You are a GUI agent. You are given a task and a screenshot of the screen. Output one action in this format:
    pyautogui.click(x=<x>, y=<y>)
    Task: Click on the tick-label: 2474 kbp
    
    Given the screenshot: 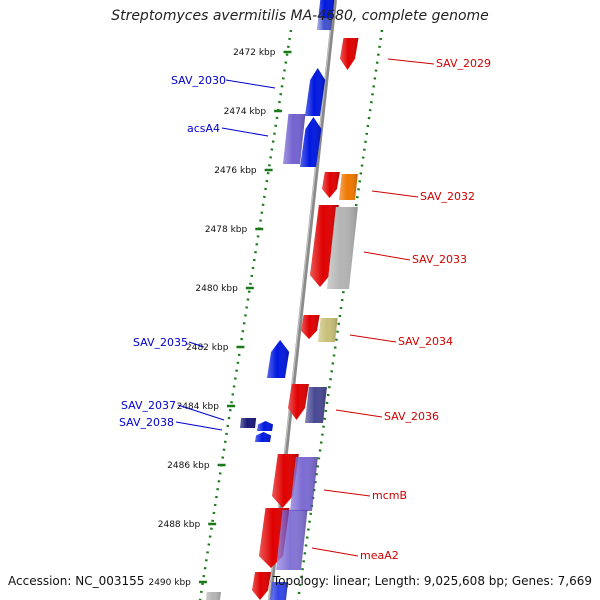 What is the action you would take?
    pyautogui.click(x=245, y=112)
    